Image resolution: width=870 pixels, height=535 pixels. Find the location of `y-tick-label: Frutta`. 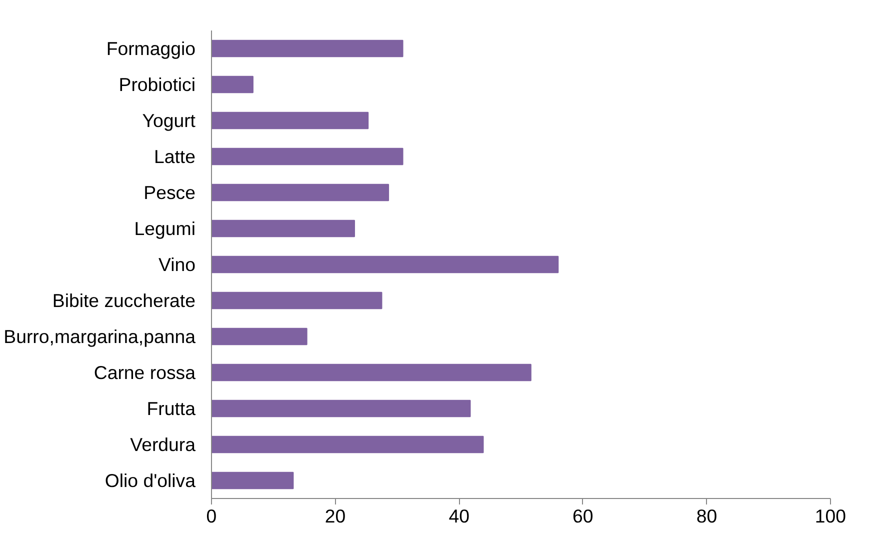

y-tick-label: Frutta is located at coordinates (171, 408).